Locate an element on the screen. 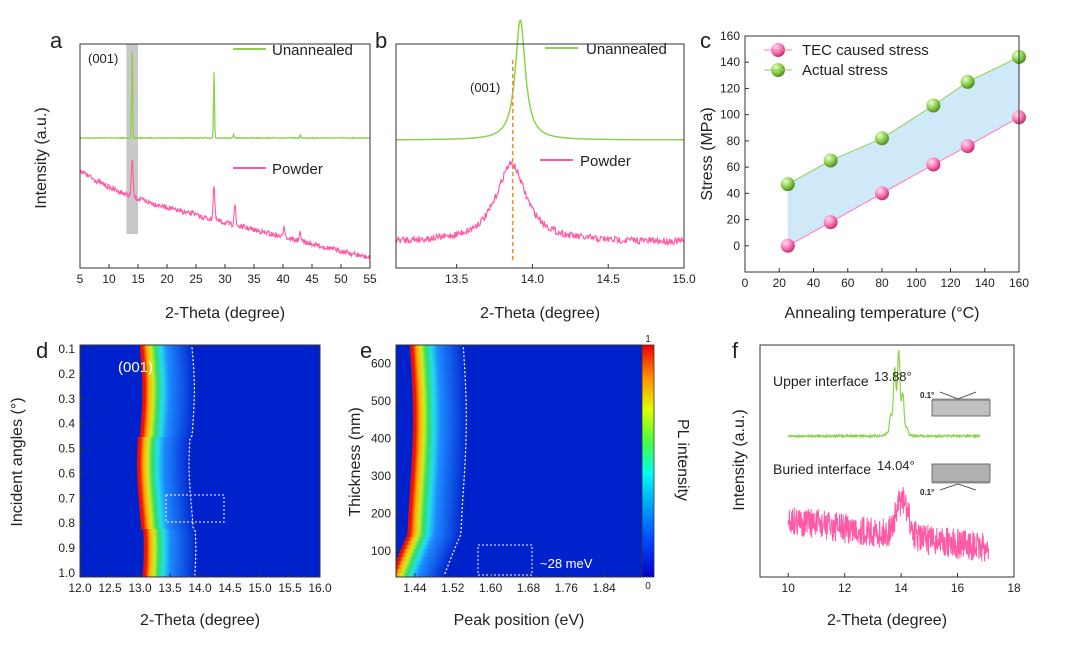 The height and width of the screenshot is (648, 1080). d-ytick-label-3: 0.4 is located at coordinates (66, 424).